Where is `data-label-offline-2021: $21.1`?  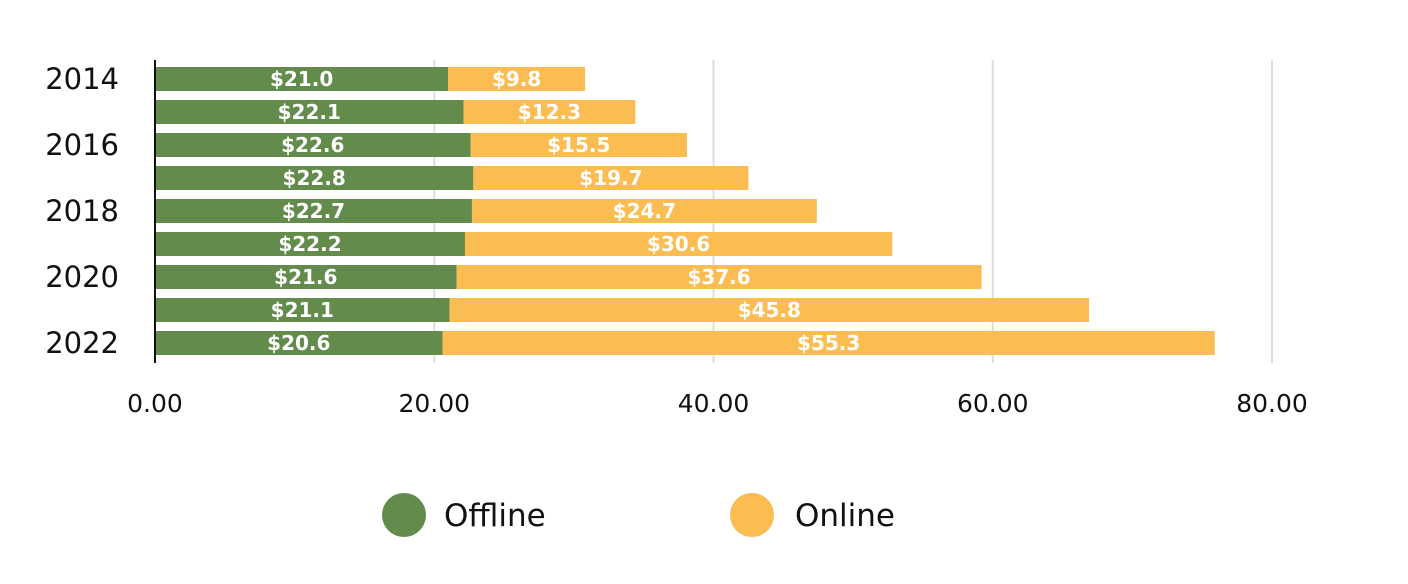
data-label-offline-2021: $21.1 is located at coordinates (302, 310).